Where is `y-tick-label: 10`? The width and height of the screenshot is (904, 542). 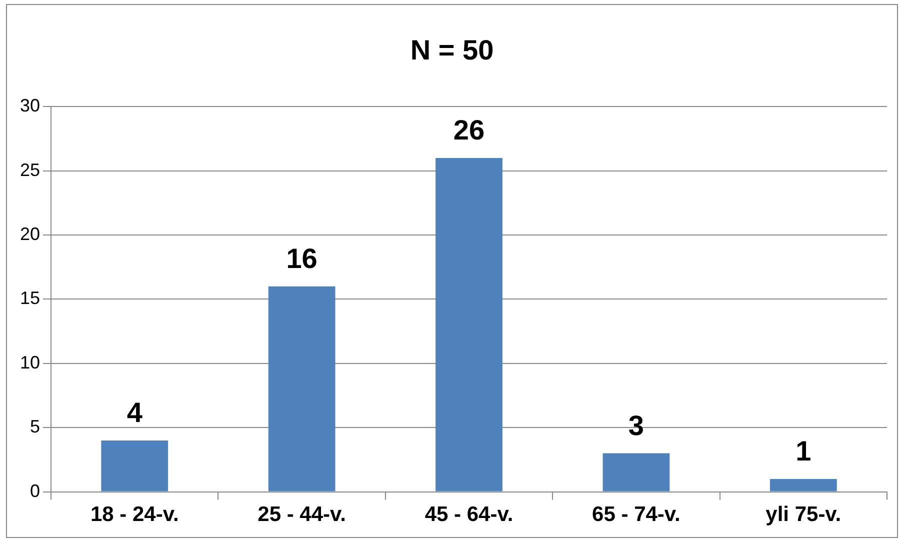
y-tick-label: 10 is located at coordinates (30, 362).